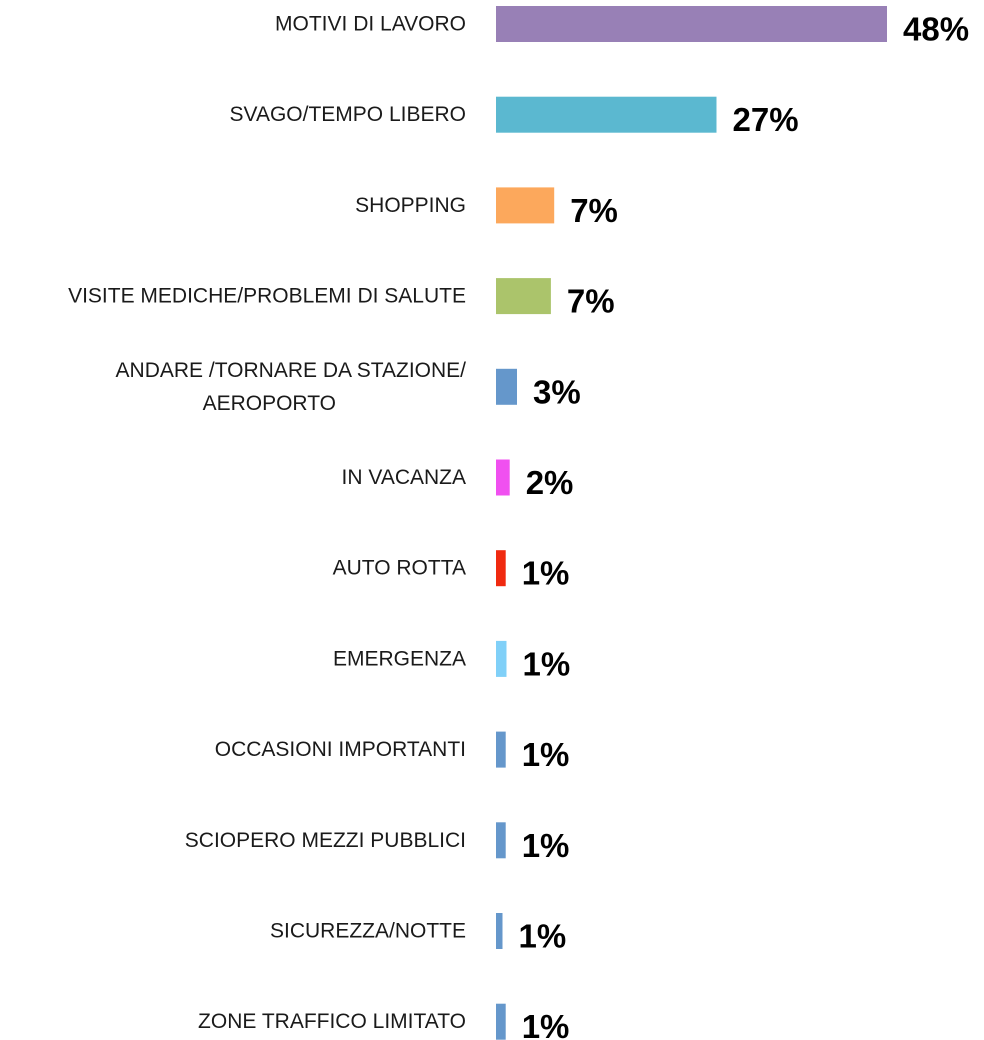  Describe the element at coordinates (348, 114) in the screenshot. I see `category-label-svago-tempo-libero: SVAGO/TEMPO LIBERO` at that location.